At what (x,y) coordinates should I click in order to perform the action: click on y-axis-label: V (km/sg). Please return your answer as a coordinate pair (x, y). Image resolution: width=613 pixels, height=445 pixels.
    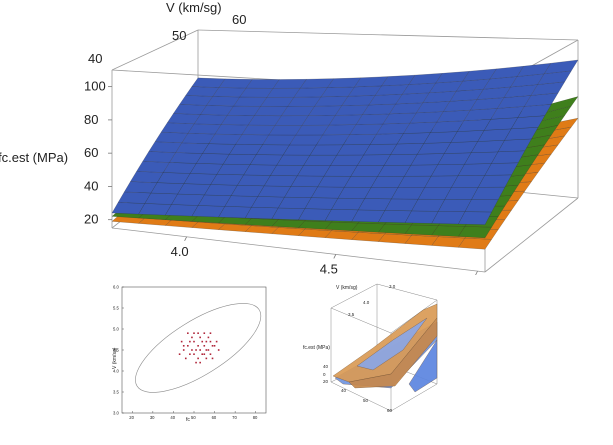
    Looking at the image, I should click on (194, 7).